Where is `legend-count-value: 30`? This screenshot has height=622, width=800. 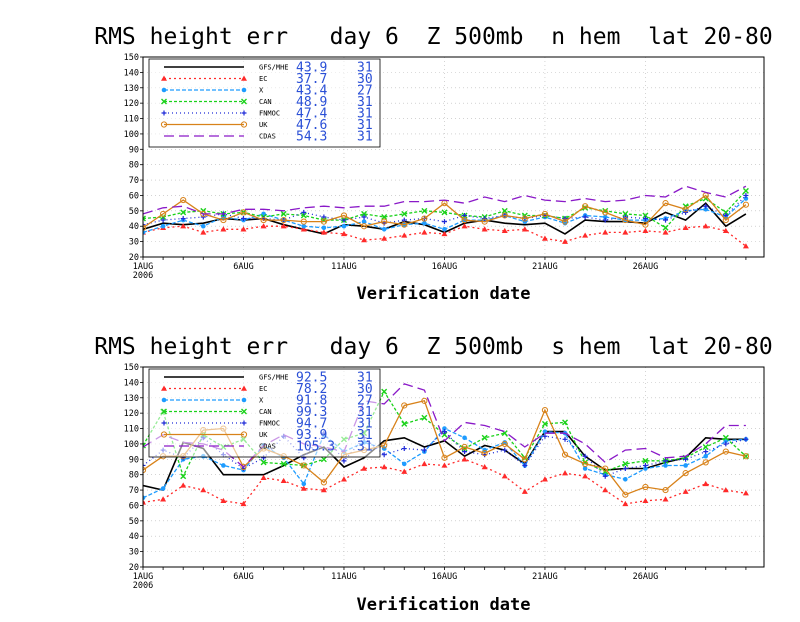
legend-count-value: 30 is located at coordinates (365, 79).